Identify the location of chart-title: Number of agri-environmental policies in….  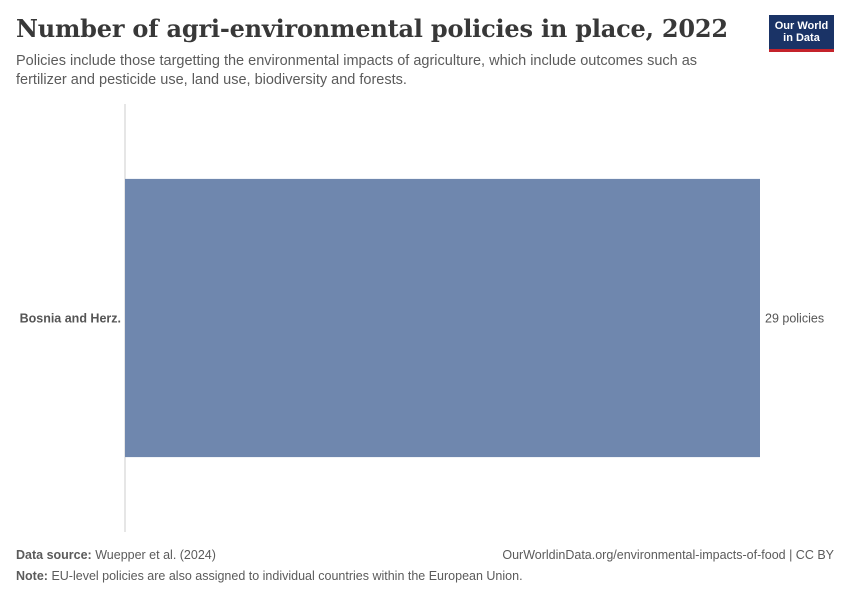
(372, 28).